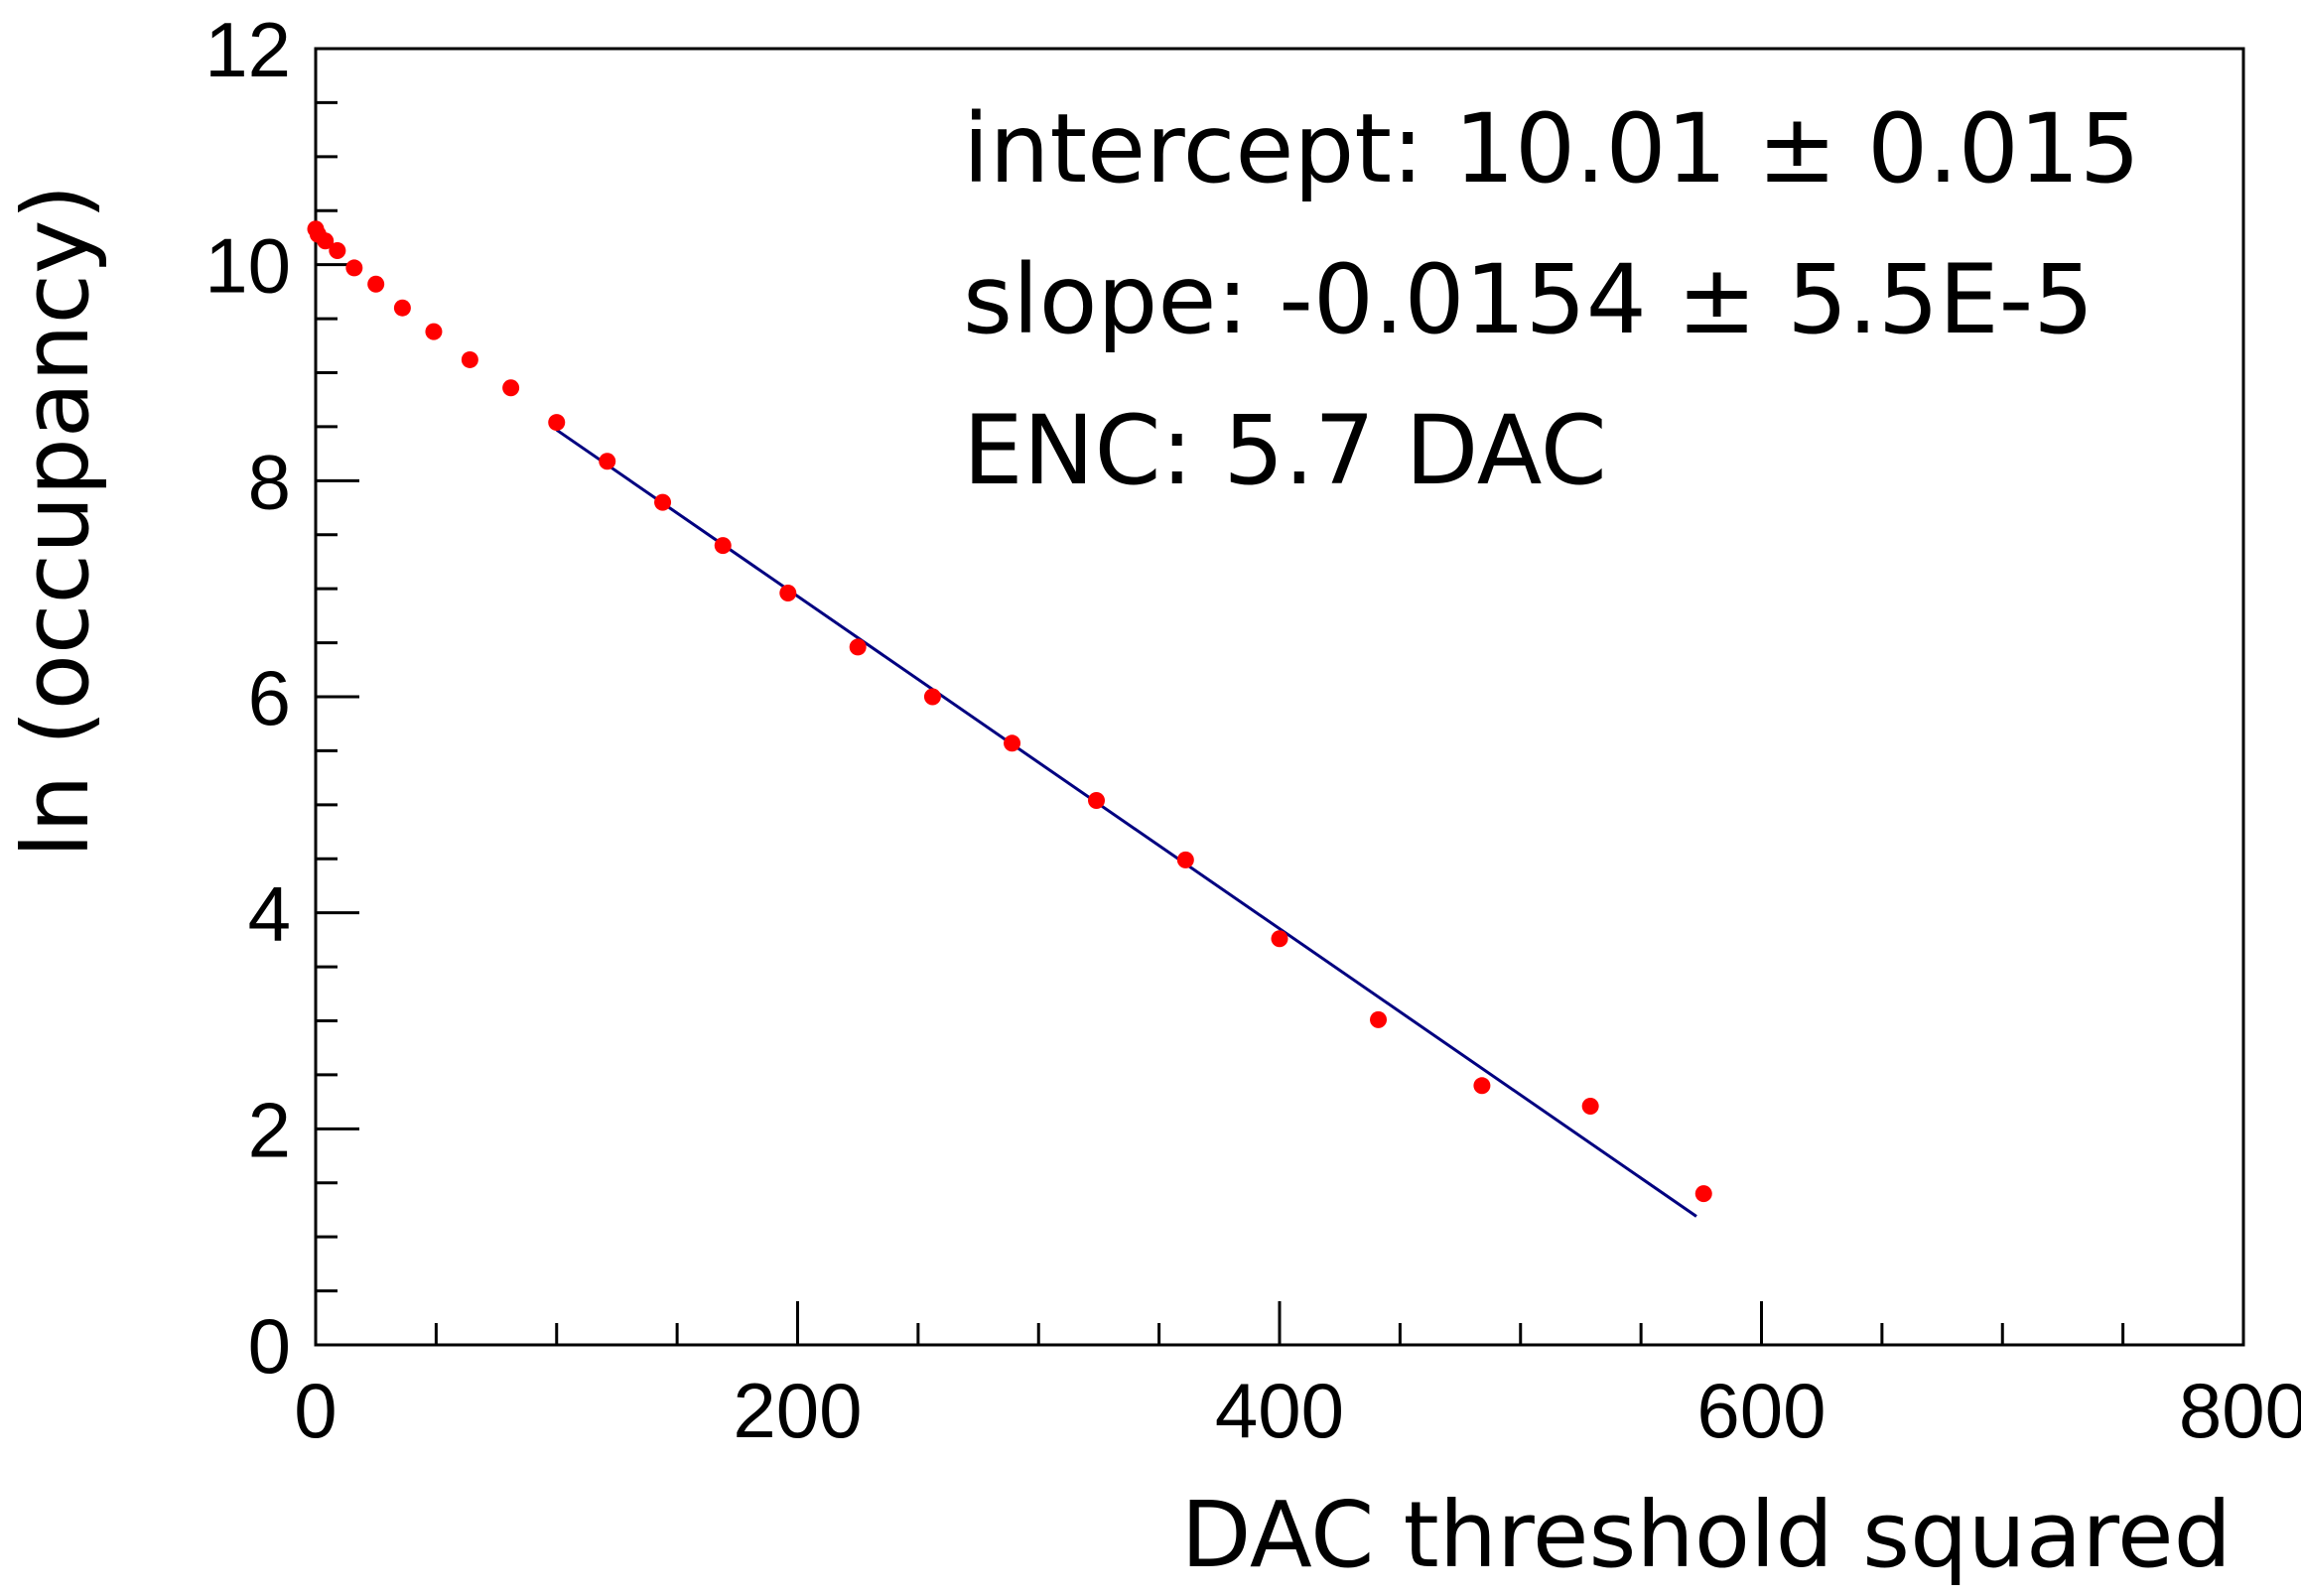 The width and height of the screenshot is (2301, 1596). Describe the element at coordinates (1552, 148) in the screenshot. I see `annotation-intercept: intercept: 10.01 ± 0.015` at that location.